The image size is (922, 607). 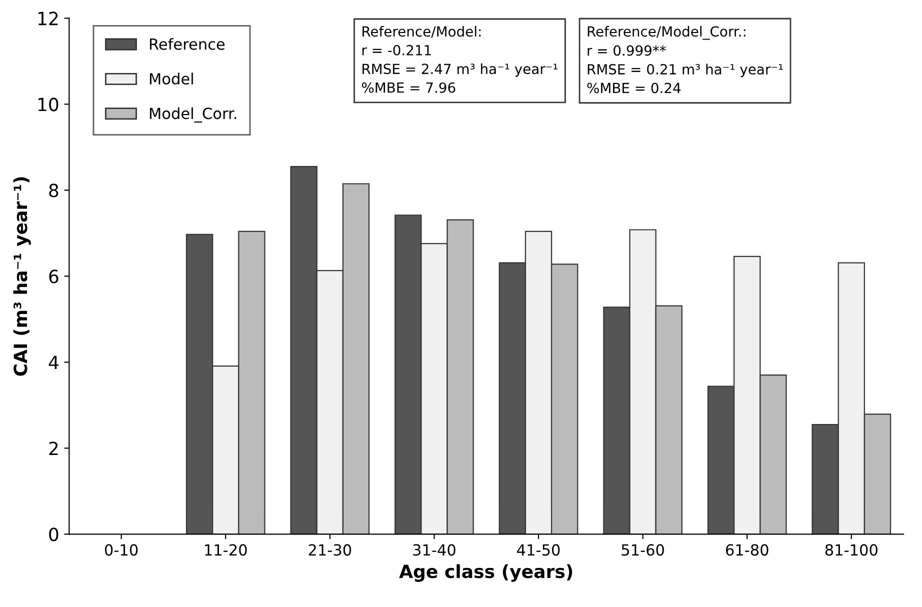 What do you see at coordinates (48, 105) in the screenshot?
I see `y-tick-label: 10` at bounding box center [48, 105].